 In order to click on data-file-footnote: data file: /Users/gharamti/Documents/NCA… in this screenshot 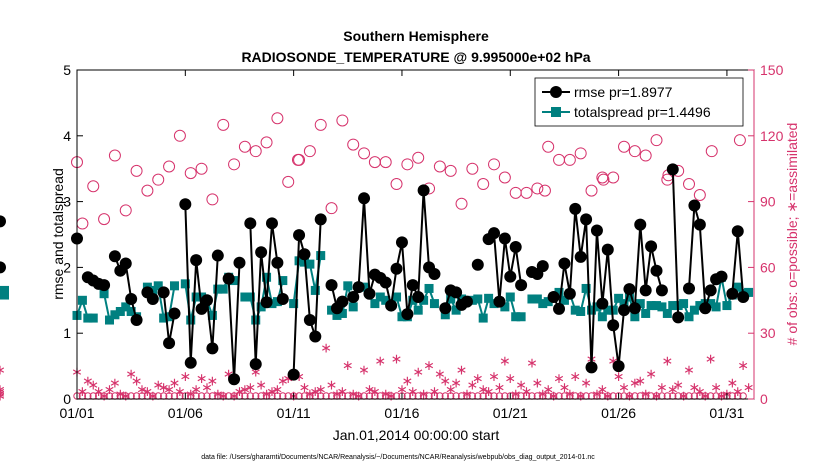, I will do `click(398, 457)`.